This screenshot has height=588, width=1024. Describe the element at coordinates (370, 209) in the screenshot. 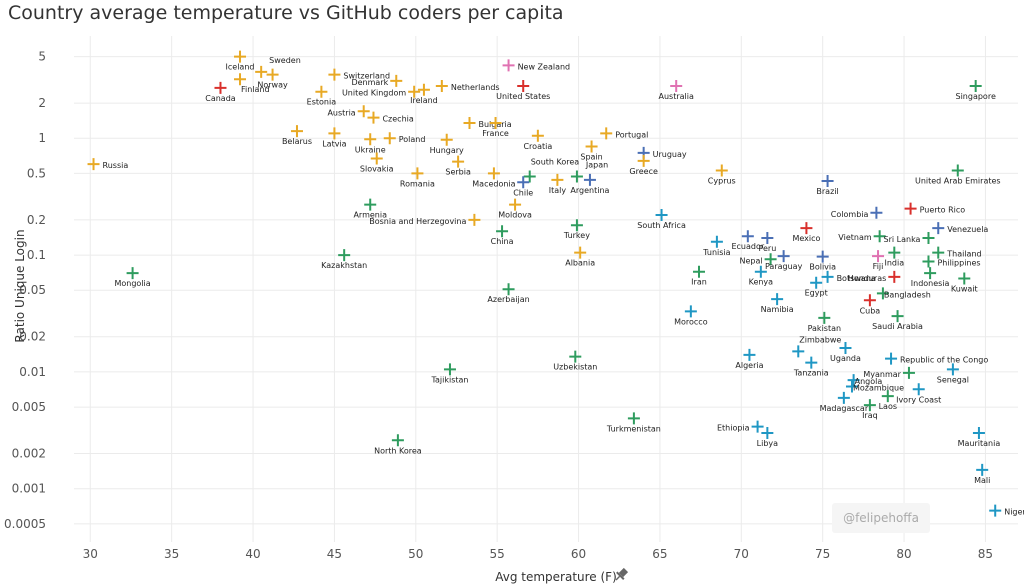

I see `data-point: Armenia` at that location.